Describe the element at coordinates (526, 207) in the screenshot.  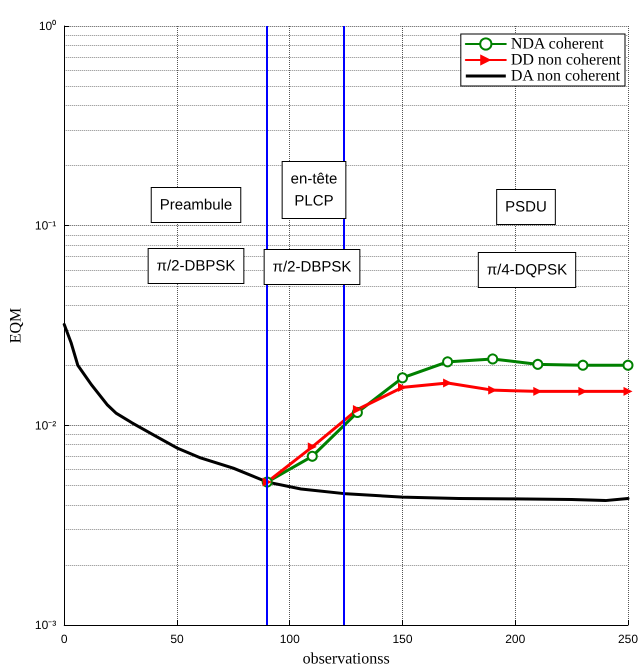
I see `annotation: PSDU` at that location.